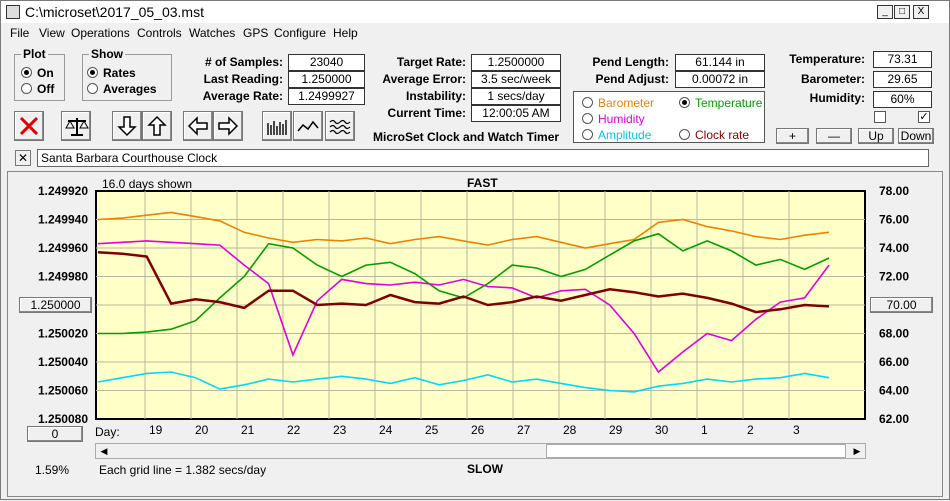 This screenshot has width=950, height=501. I want to click on pend-adjust-field: 0.00072 in, so click(720, 79).